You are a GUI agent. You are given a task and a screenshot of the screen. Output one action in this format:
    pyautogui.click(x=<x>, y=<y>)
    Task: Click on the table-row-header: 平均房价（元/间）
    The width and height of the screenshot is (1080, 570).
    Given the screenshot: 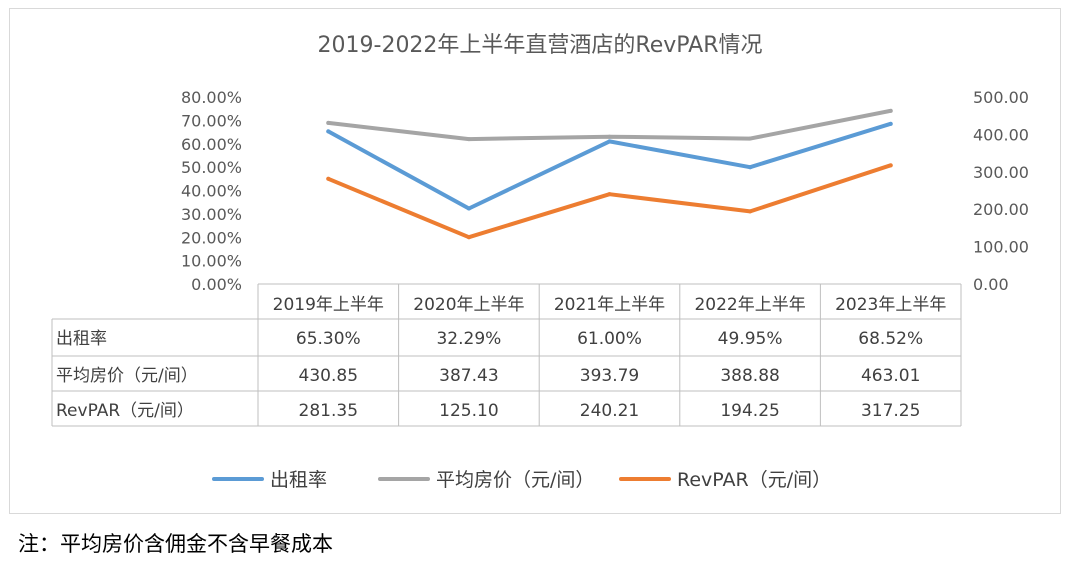 What is the action you would take?
    pyautogui.click(x=127, y=376)
    